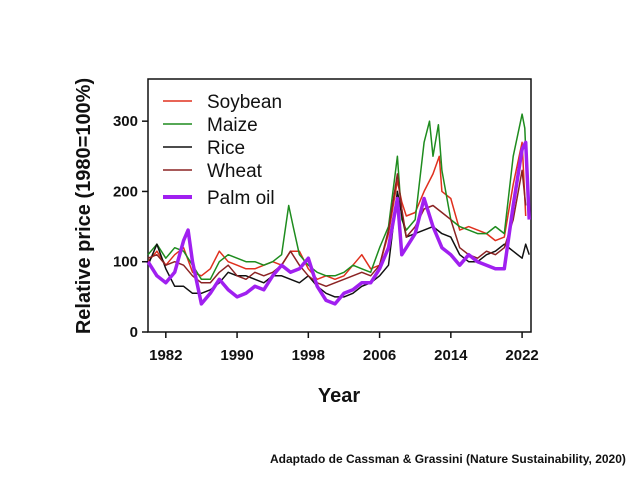 The width and height of the screenshot is (638, 478). Describe the element at coordinates (125, 191) in the screenshot. I see `y-tick-label: 200` at that location.